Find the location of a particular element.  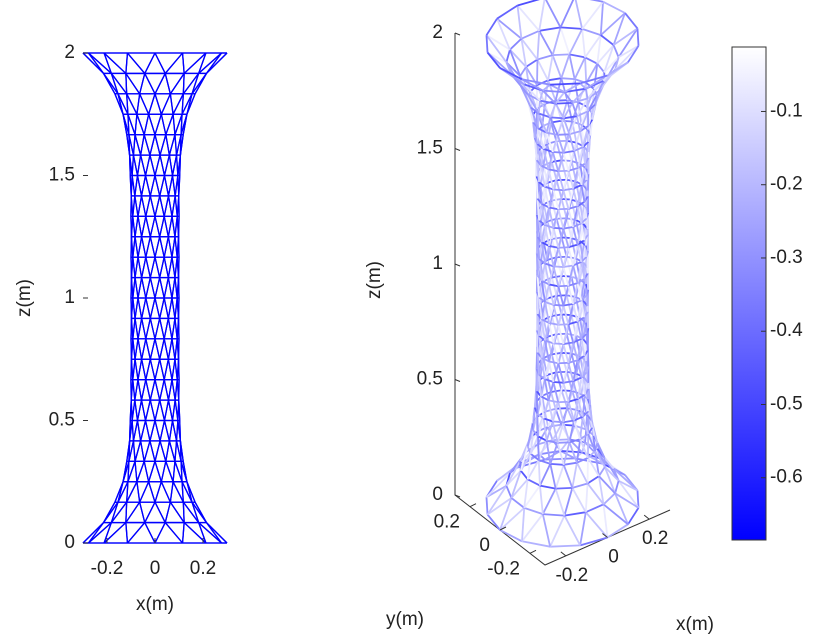

z-tick-label: 1 is located at coordinates (437, 263).